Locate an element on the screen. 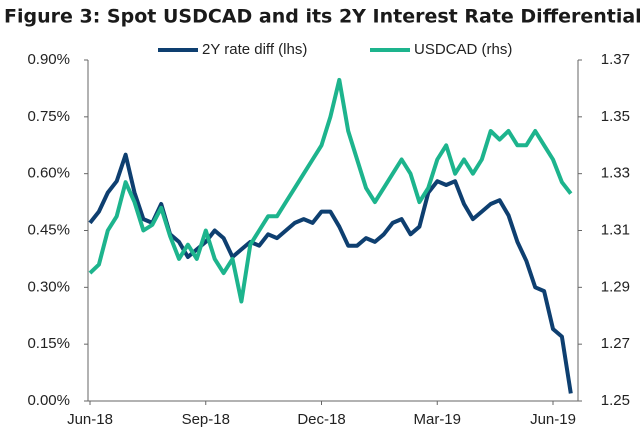 The width and height of the screenshot is (640, 438). y2-tick-label: 1.35 is located at coordinates (615, 116).